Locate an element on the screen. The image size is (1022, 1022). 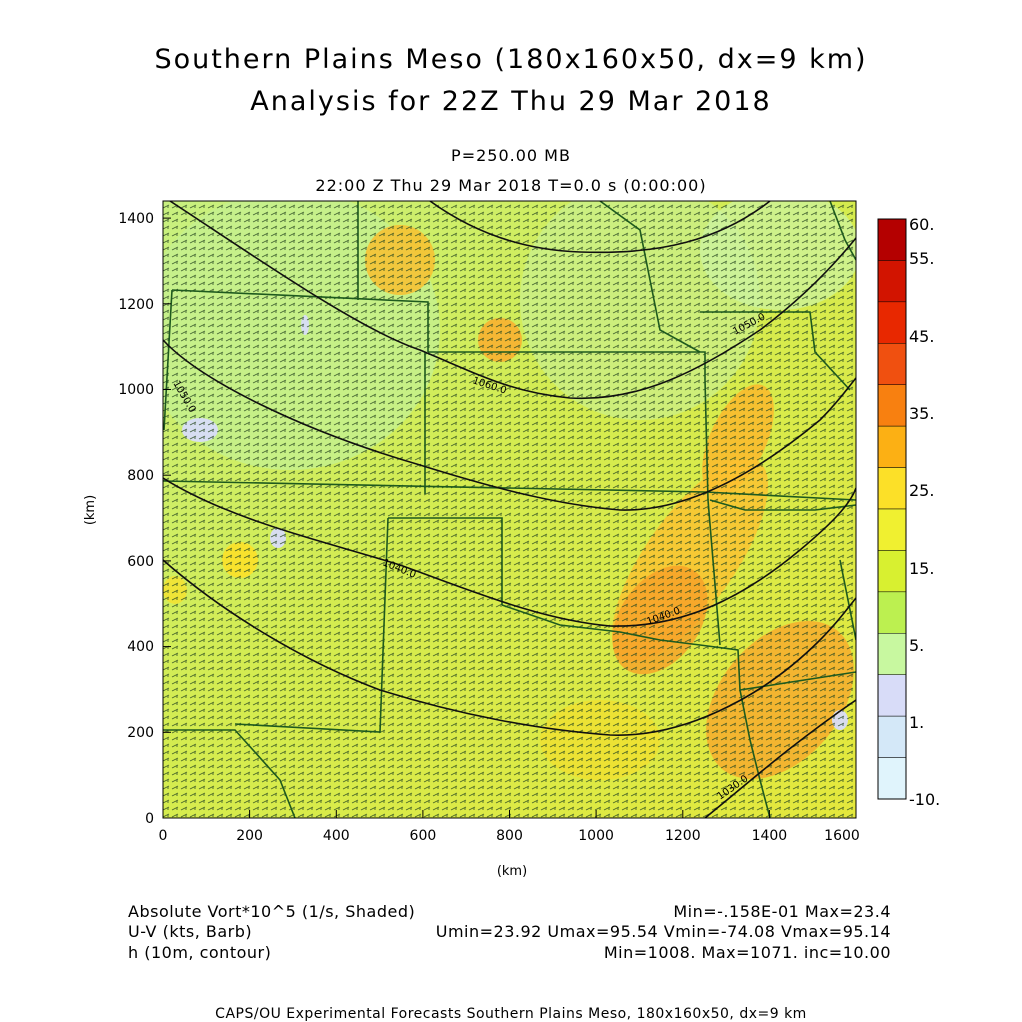
colorbar-label: -10. is located at coordinates (924, 799).